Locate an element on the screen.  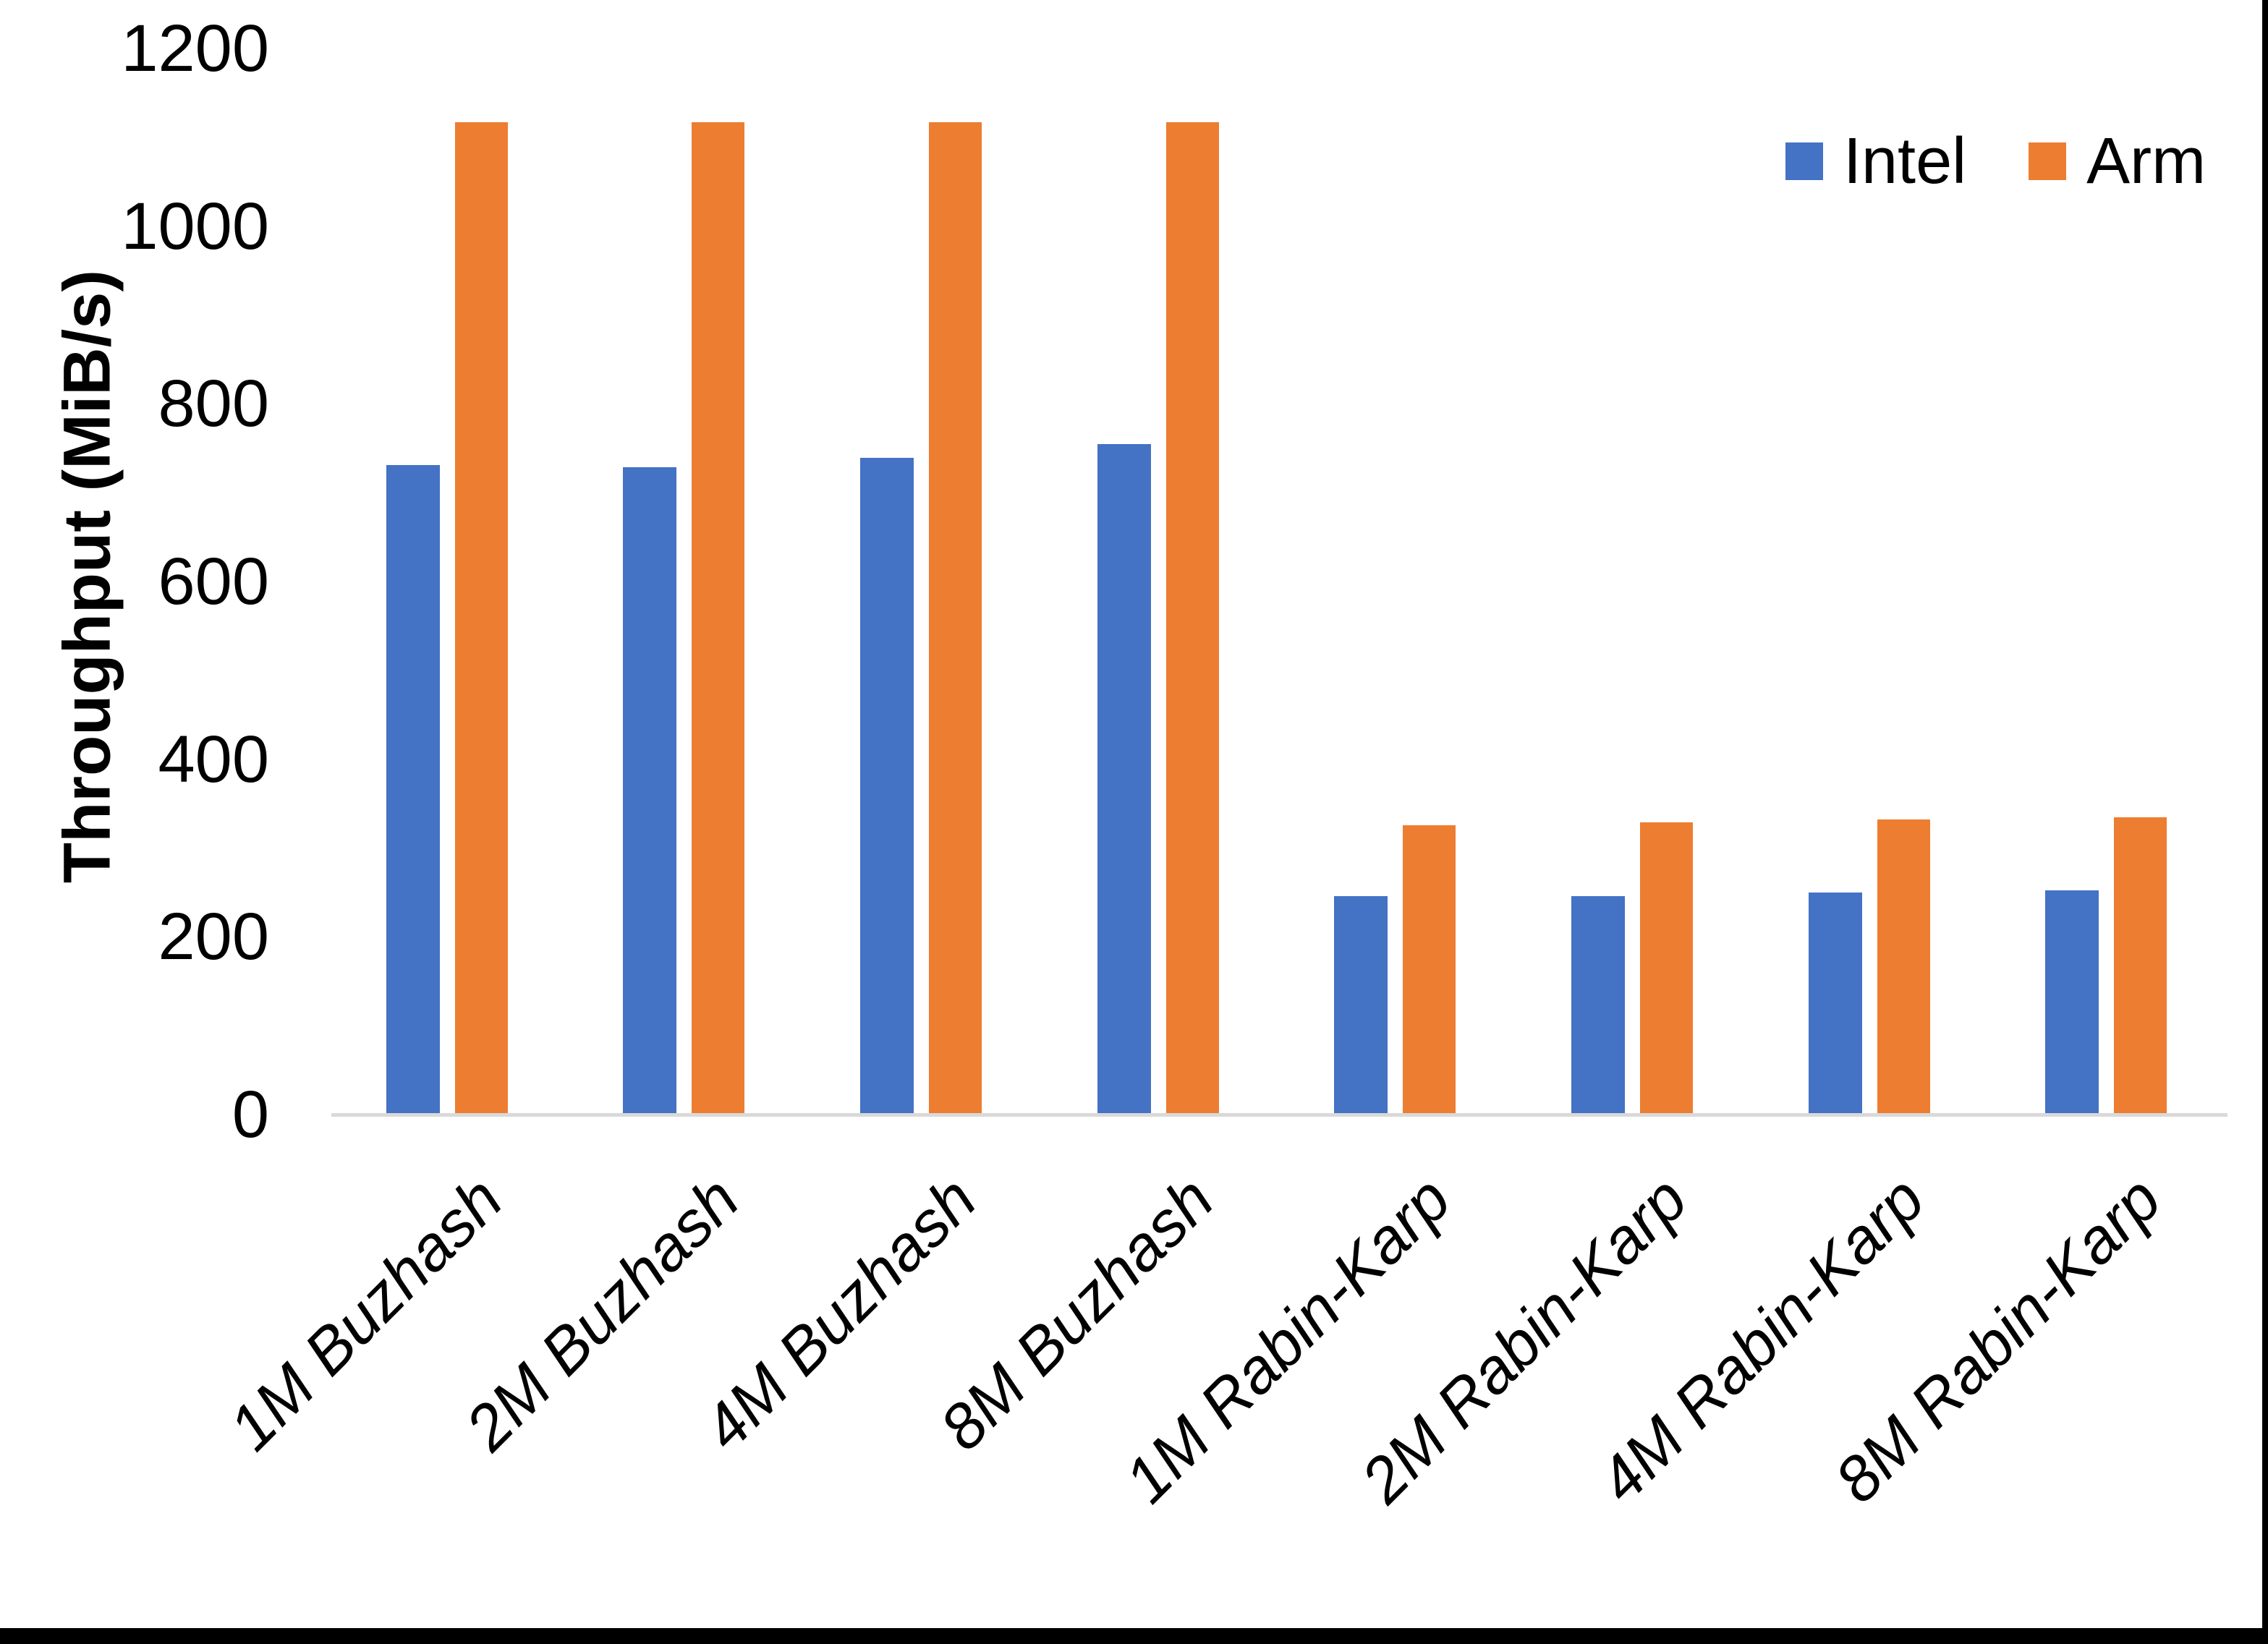
y-tick-label-1200: 1200 is located at coordinates (195, 49).